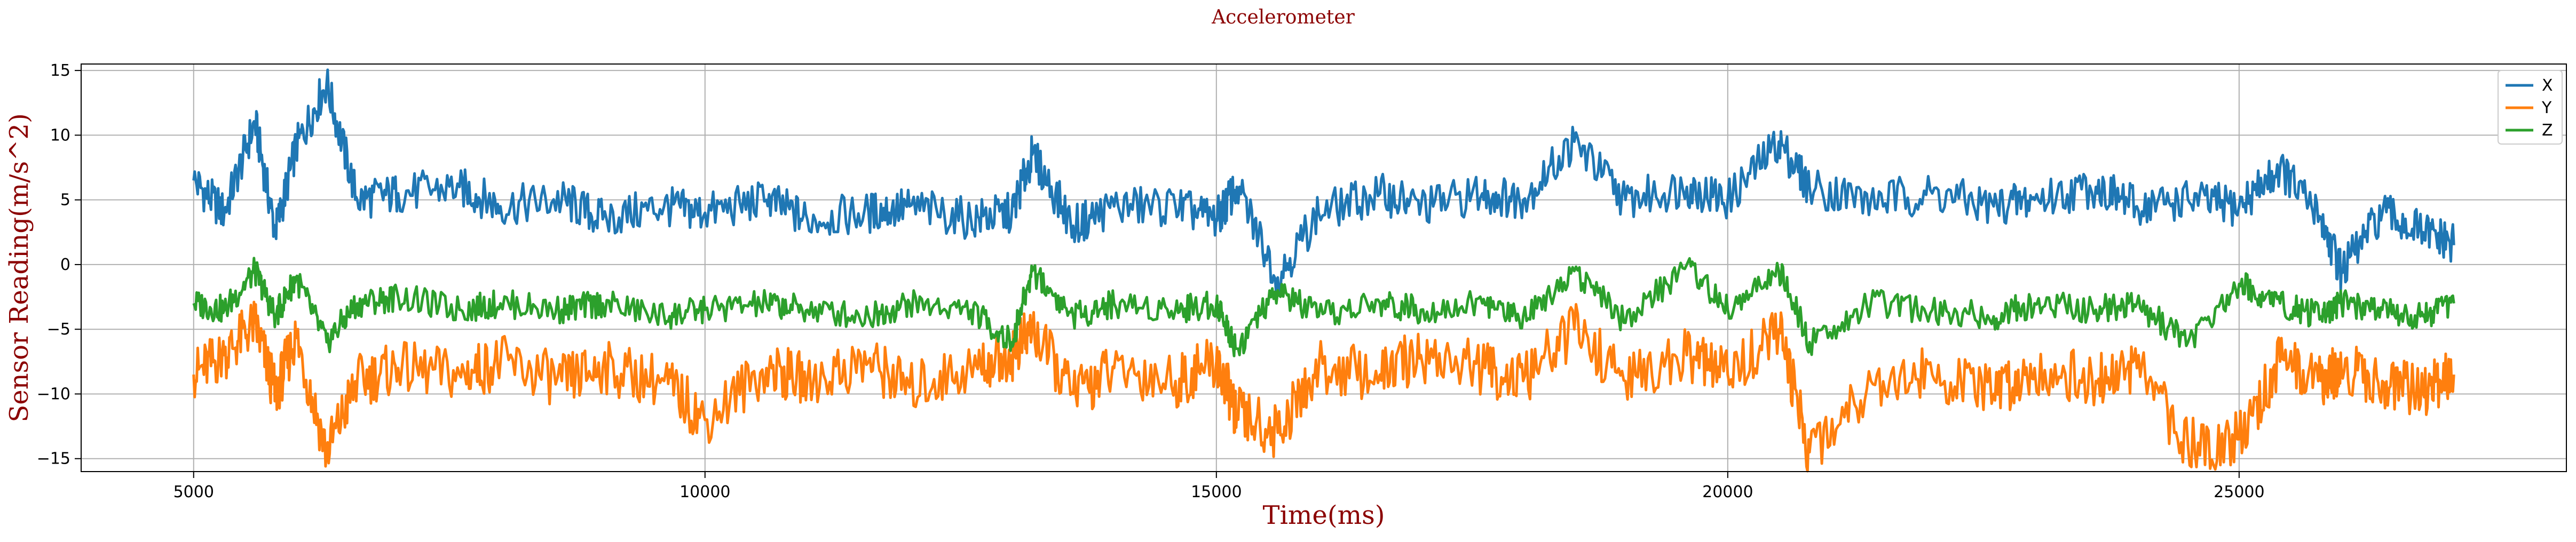 This screenshot has width=2576, height=542. What do you see at coordinates (19, 267) in the screenshot?
I see `y-axis-label: Sensor Reading(m/s^2)` at bounding box center [19, 267].